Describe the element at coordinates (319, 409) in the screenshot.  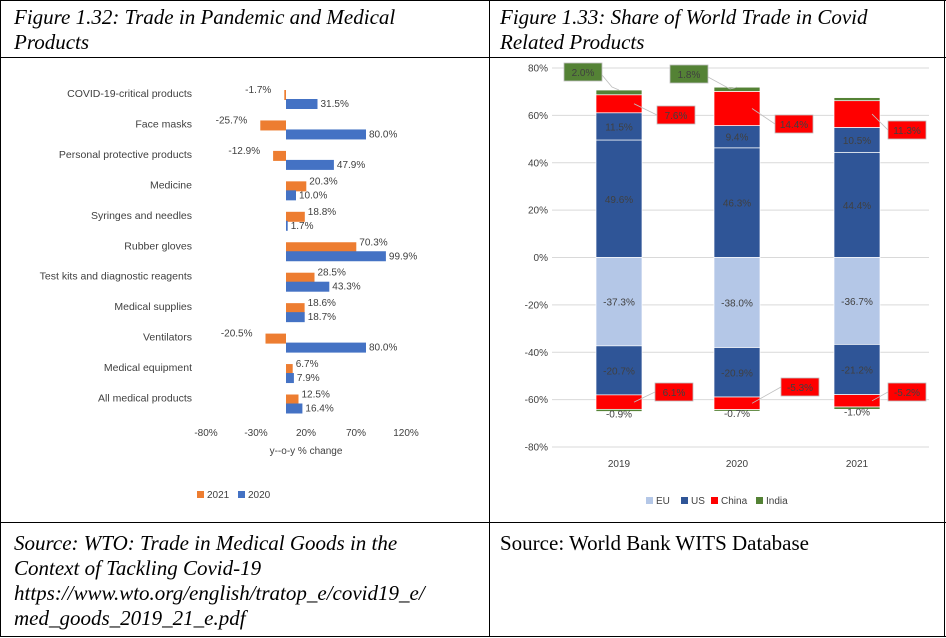
I see `data-label-2020: 16.4%` at that location.